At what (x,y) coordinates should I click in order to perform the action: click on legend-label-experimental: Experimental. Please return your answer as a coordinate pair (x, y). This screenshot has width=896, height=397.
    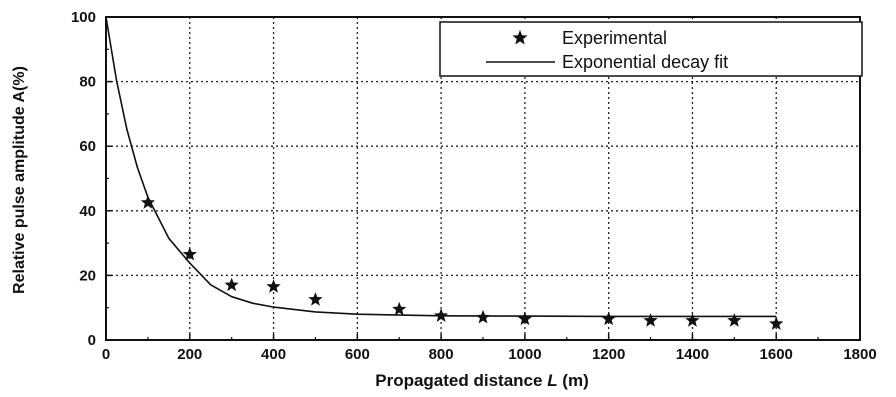
    Looking at the image, I should click on (614, 38).